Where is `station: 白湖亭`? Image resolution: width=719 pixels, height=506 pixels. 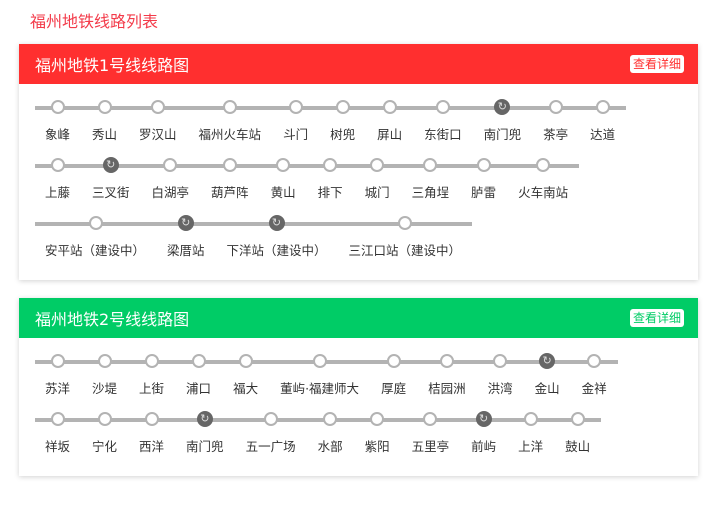
station: 白湖亭 is located at coordinates (171, 181).